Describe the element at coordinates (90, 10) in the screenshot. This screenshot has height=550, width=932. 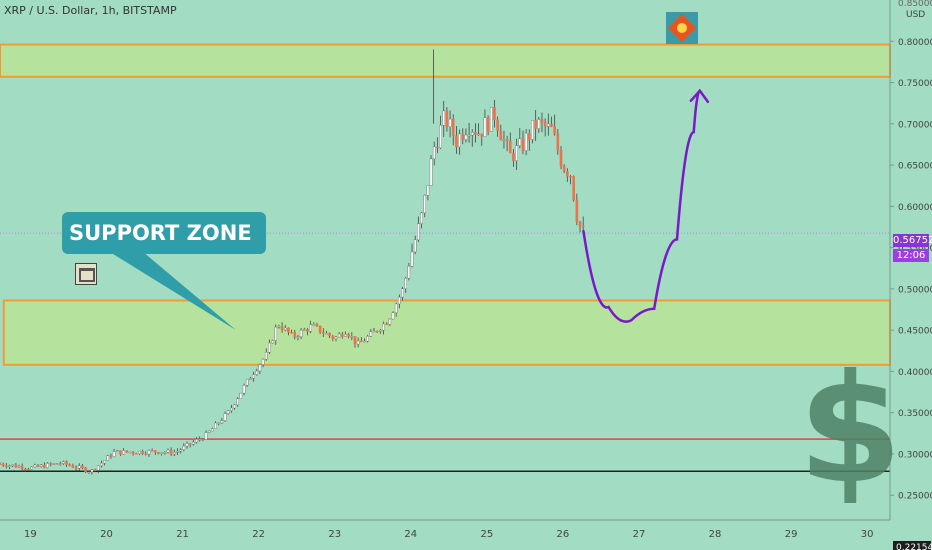
I see `chart-header: XRP / U.S. Dollar, 1h, BITSTAMP` at that location.